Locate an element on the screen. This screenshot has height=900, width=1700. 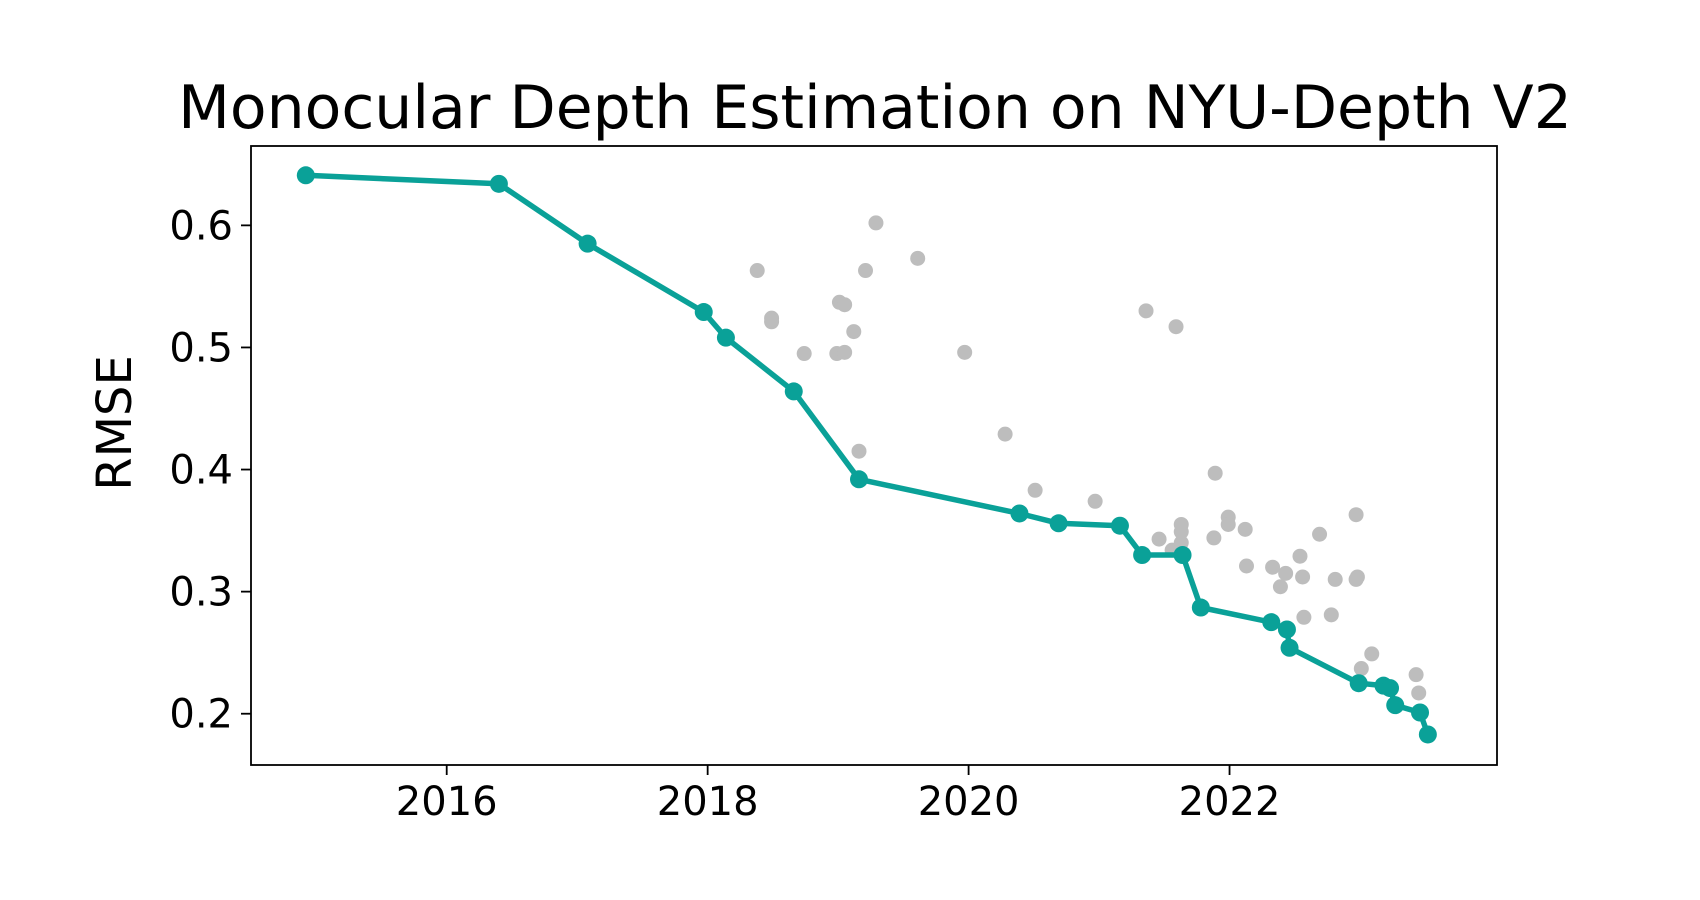
x-tick-label: 2016 is located at coordinates (447, 802).